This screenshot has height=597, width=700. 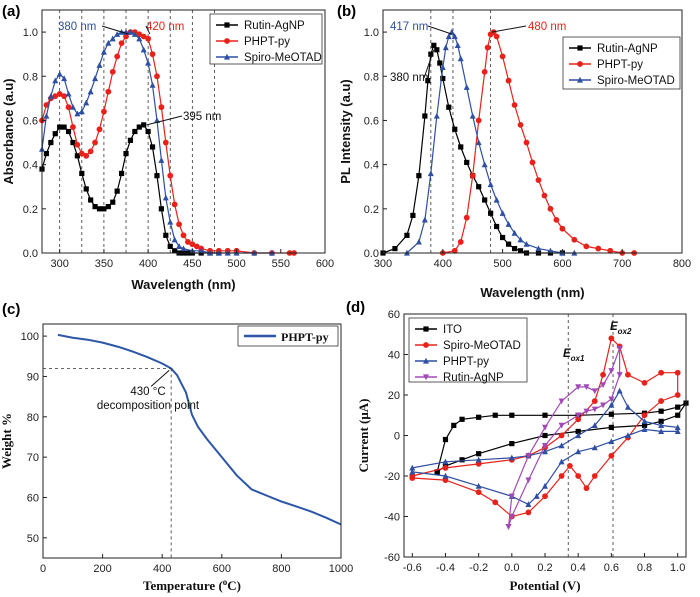 What do you see at coordinates (371, 210) in the screenshot?
I see `y-tick-label-b-1: 0.2` at bounding box center [371, 210].